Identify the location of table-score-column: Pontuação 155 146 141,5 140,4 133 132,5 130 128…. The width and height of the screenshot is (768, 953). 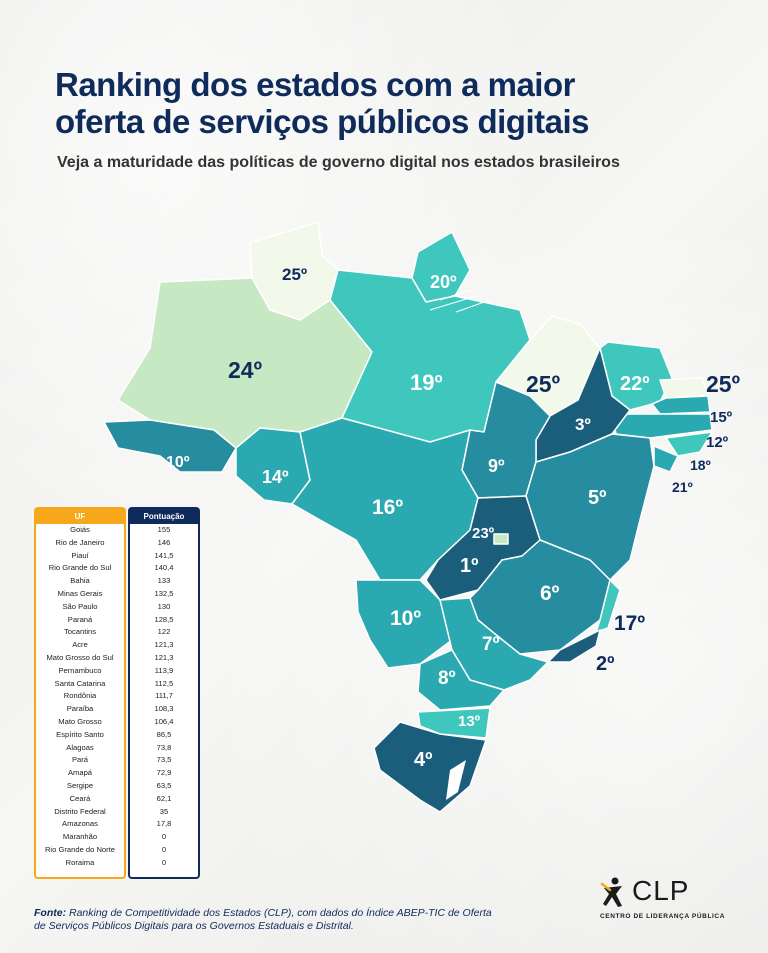
(164, 693).